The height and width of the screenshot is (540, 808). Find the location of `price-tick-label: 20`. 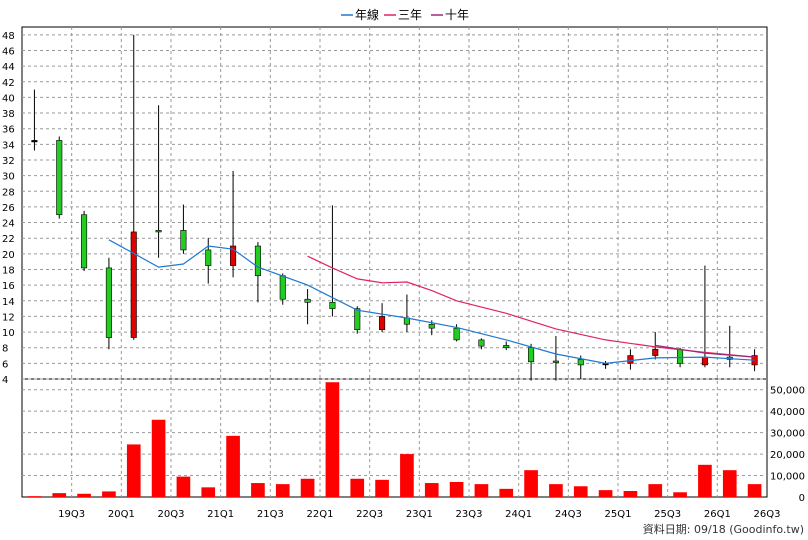

price-tick-label: 20 is located at coordinates (8, 255).